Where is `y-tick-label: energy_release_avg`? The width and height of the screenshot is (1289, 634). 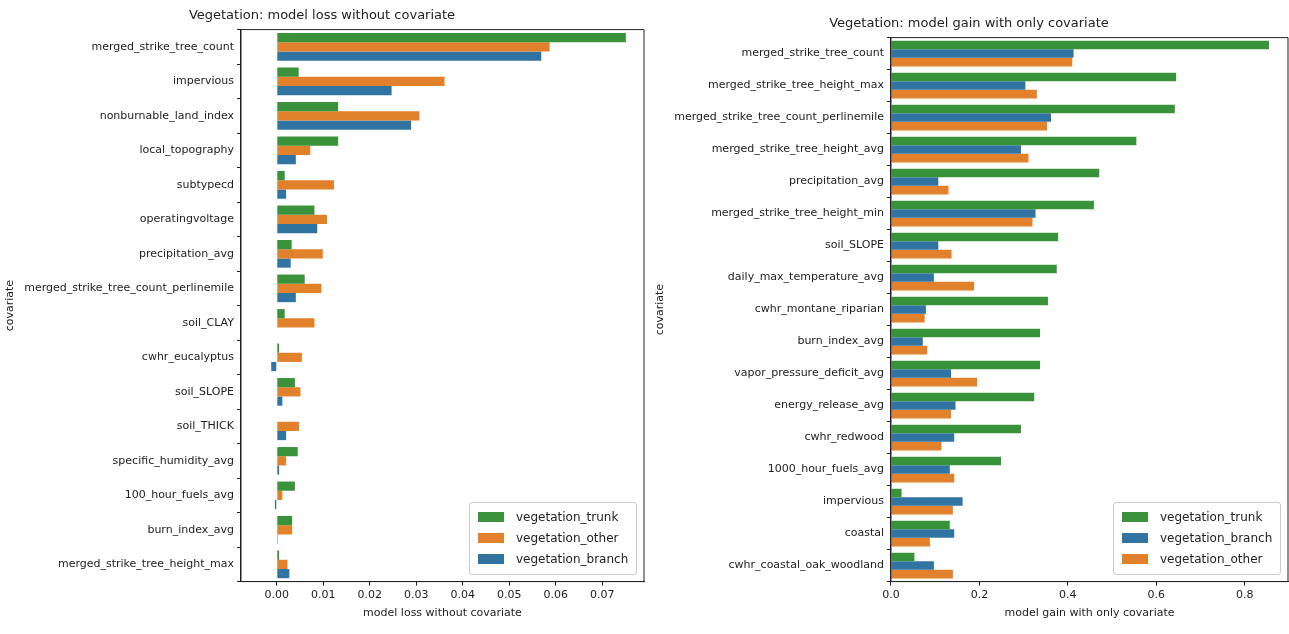
y-tick-label: energy_release_avg is located at coordinates (829, 405).